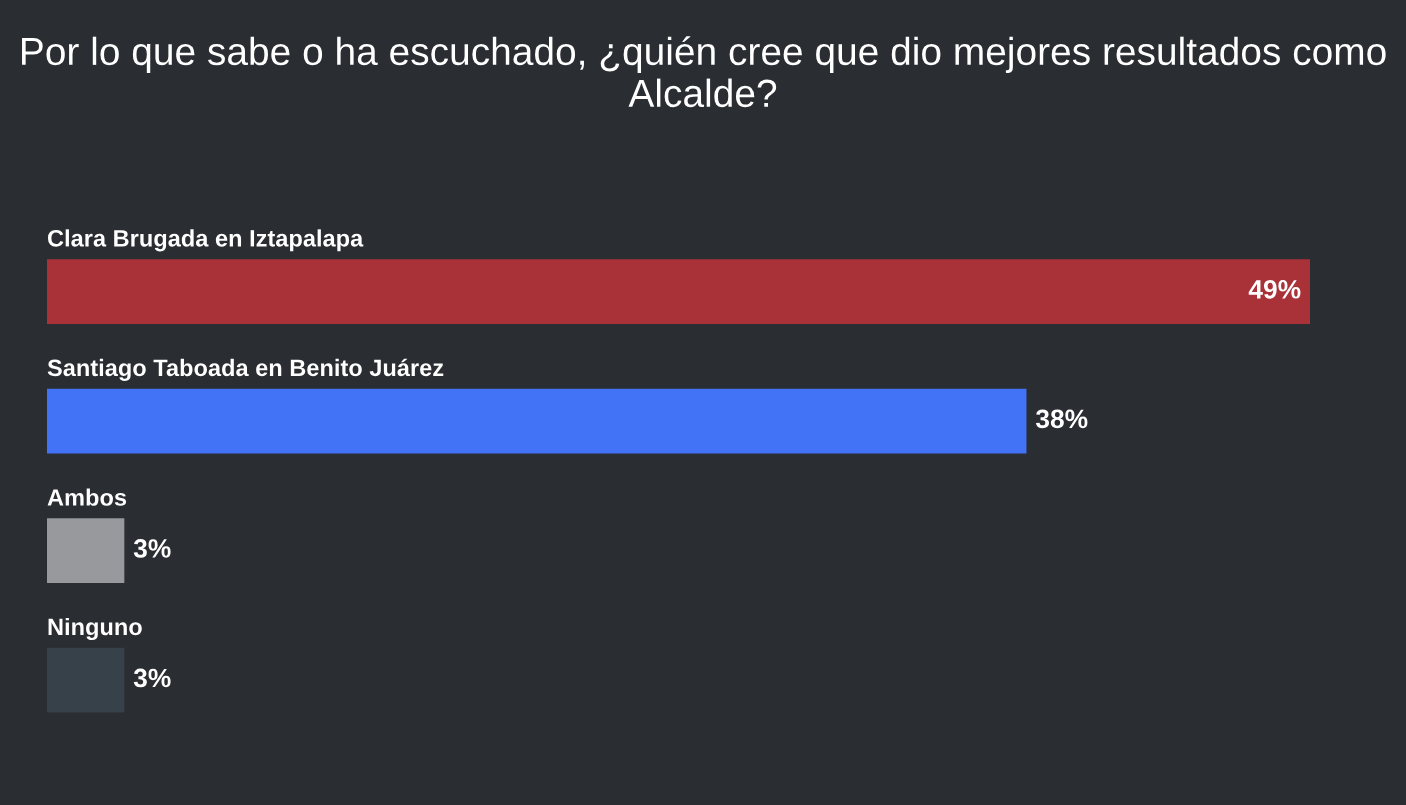 The height and width of the screenshot is (805, 1406). What do you see at coordinates (1274, 289) in the screenshot?
I see `data-label: 49%` at bounding box center [1274, 289].